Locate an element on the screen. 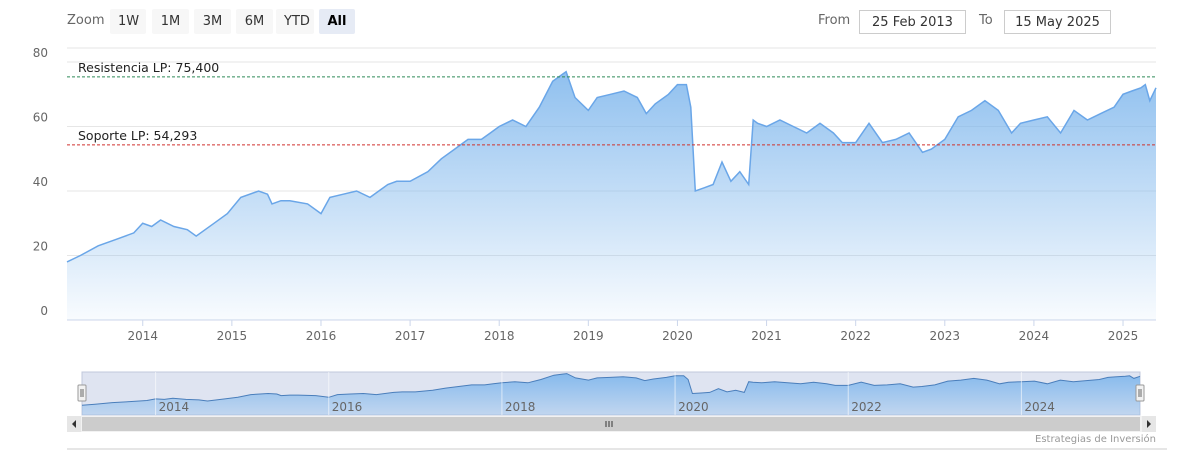 The height and width of the screenshot is (458, 1183). x-tick-label: 2016 is located at coordinates (321, 336).